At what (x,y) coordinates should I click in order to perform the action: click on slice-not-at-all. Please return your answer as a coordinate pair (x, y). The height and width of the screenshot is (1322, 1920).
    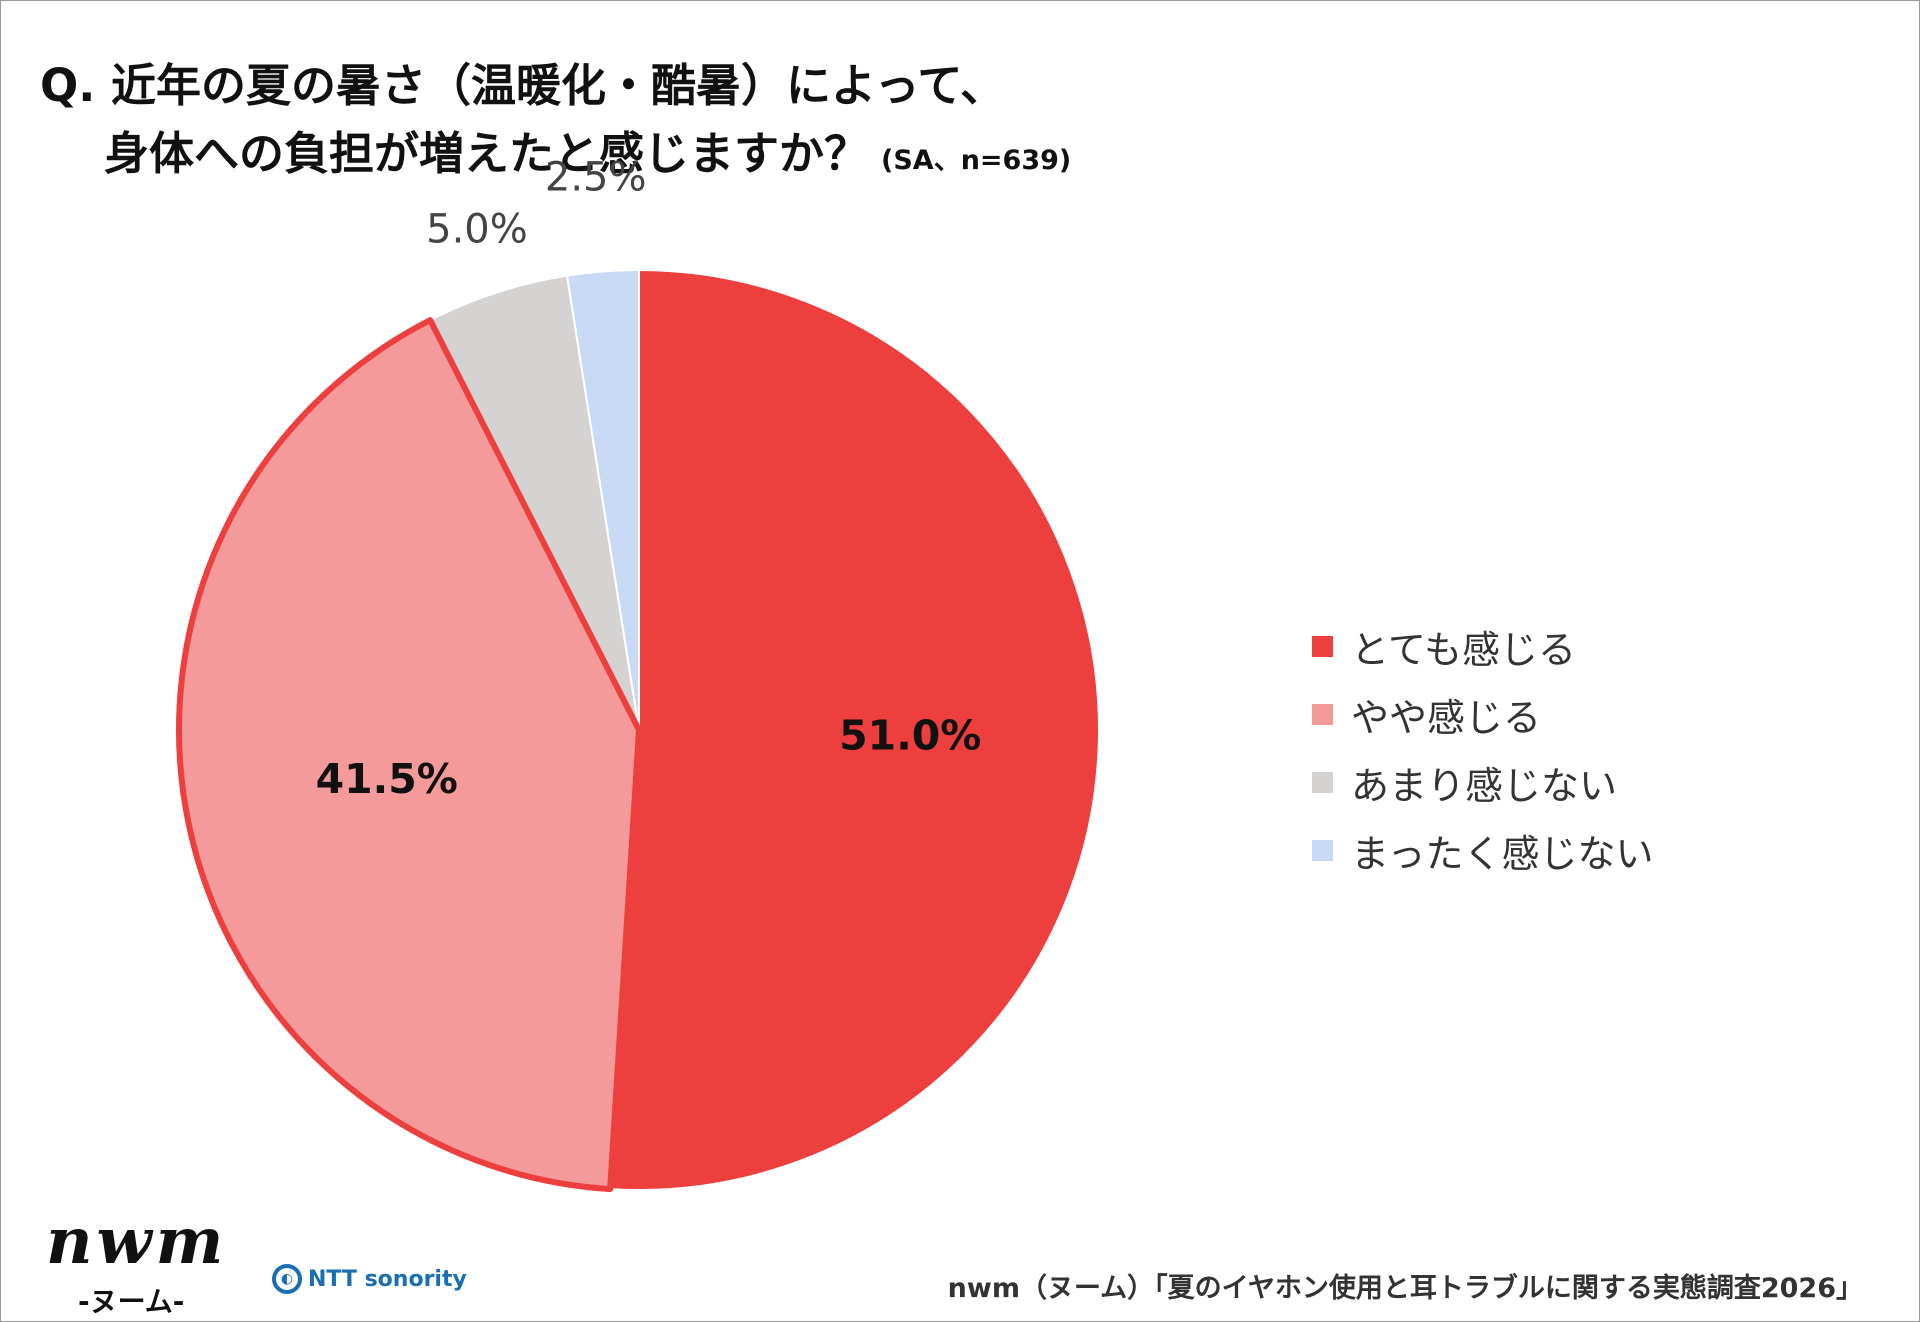
    Looking at the image, I should click on (602, 499).